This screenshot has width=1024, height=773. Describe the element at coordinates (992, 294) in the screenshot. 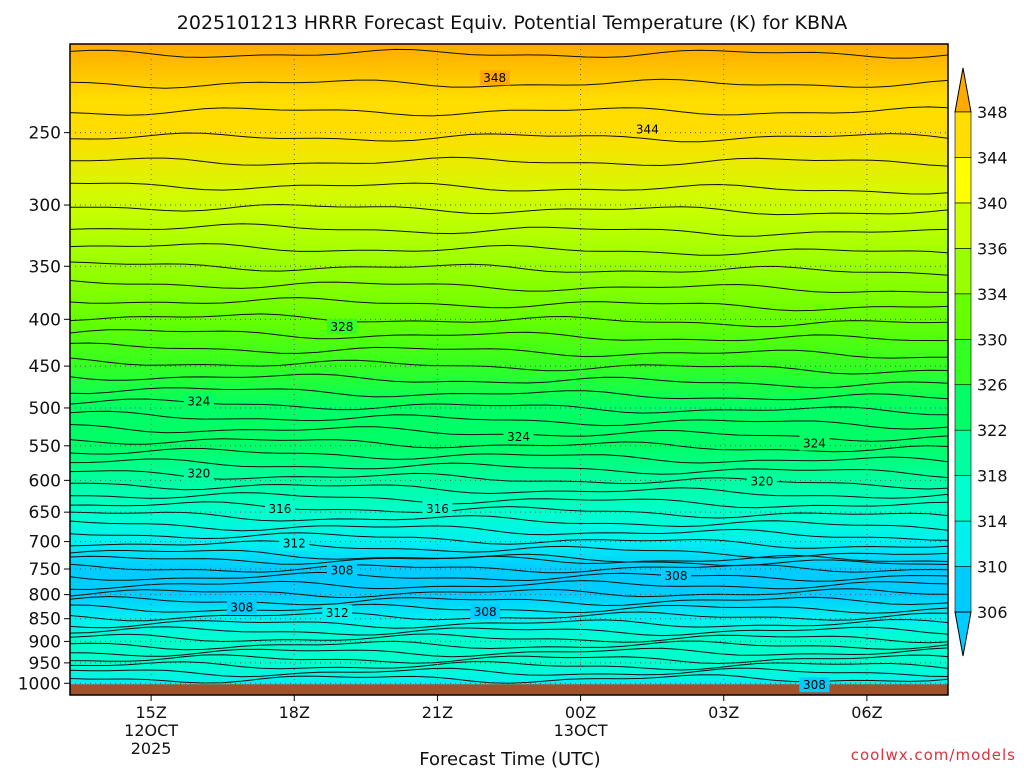

I see `colorbar-label: 334` at that location.